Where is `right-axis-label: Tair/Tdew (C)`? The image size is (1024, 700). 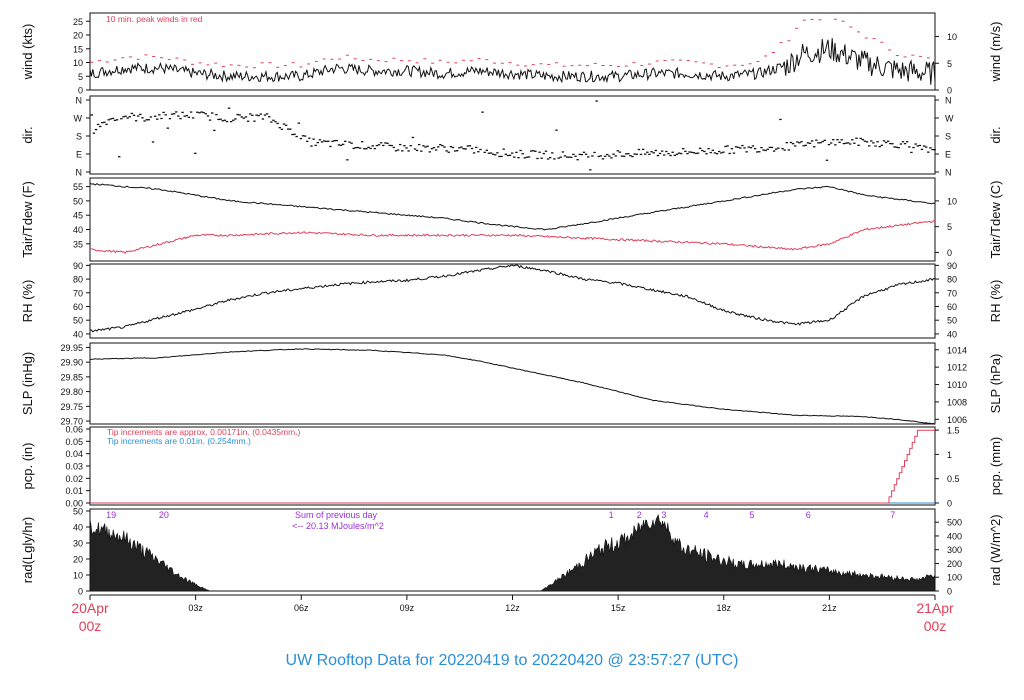 right-axis-label: Tair/Tdew (C) is located at coordinates (995, 219).